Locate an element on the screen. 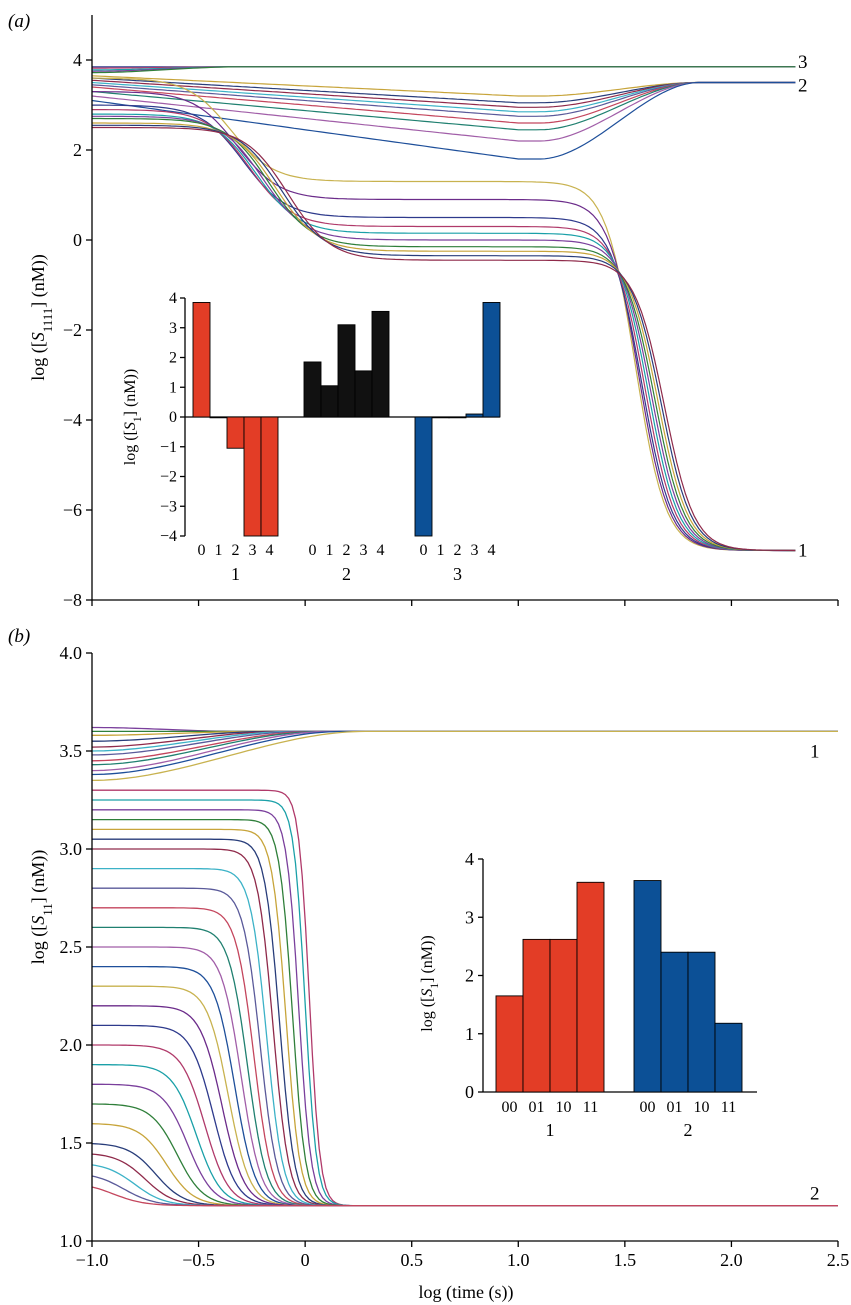 Image resolution: width=851 pixels, height=1305 pixels. panel-b-inset-y-label-subscript: 1 is located at coordinates (435, 986).